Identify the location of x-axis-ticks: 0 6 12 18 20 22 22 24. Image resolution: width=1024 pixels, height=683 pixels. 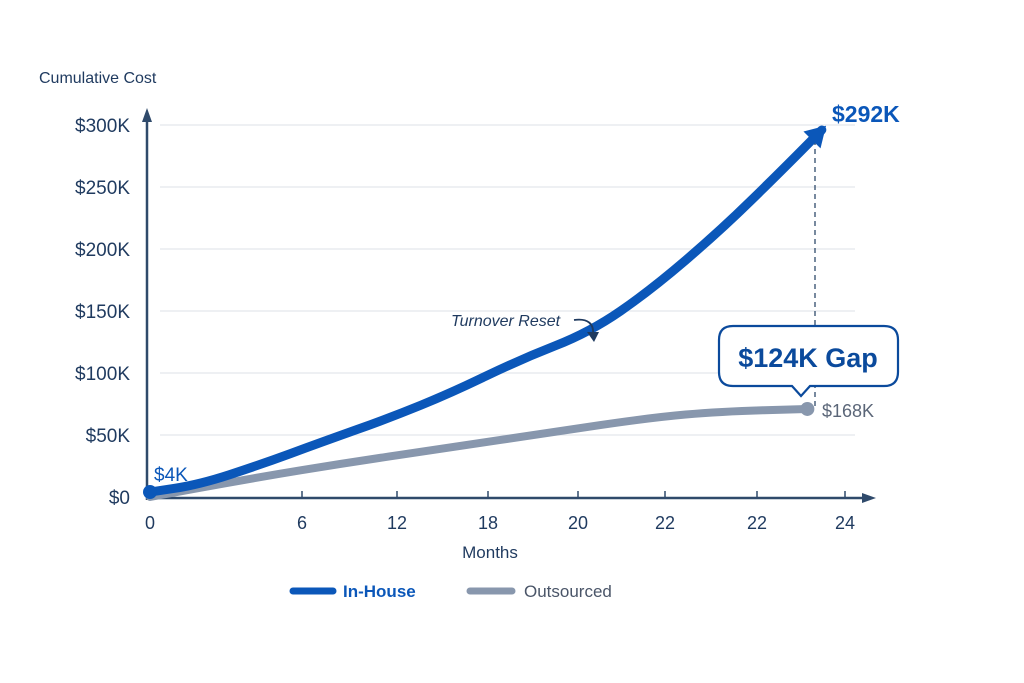
(500, 512).